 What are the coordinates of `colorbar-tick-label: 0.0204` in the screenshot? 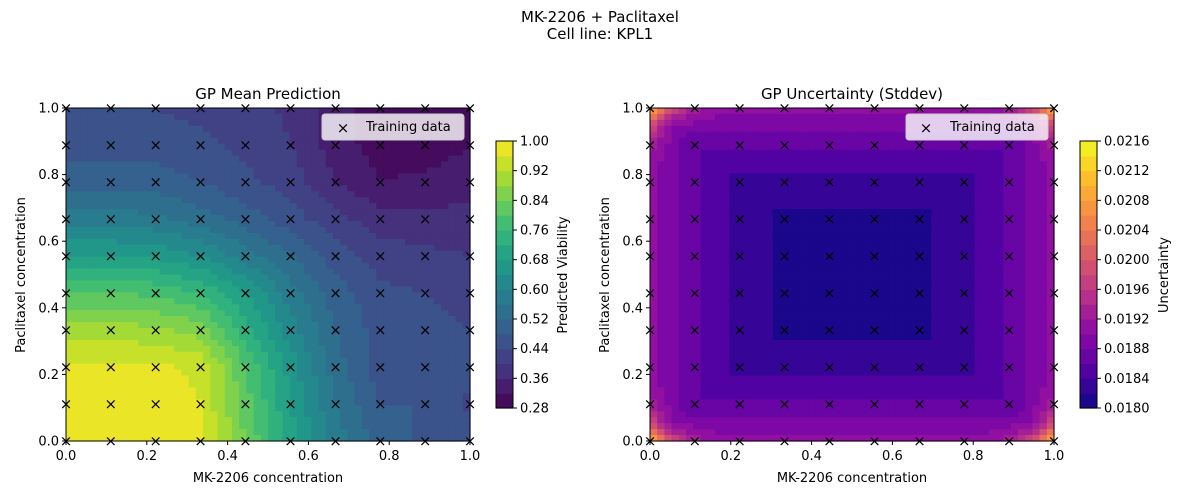 It's located at (1127, 231).